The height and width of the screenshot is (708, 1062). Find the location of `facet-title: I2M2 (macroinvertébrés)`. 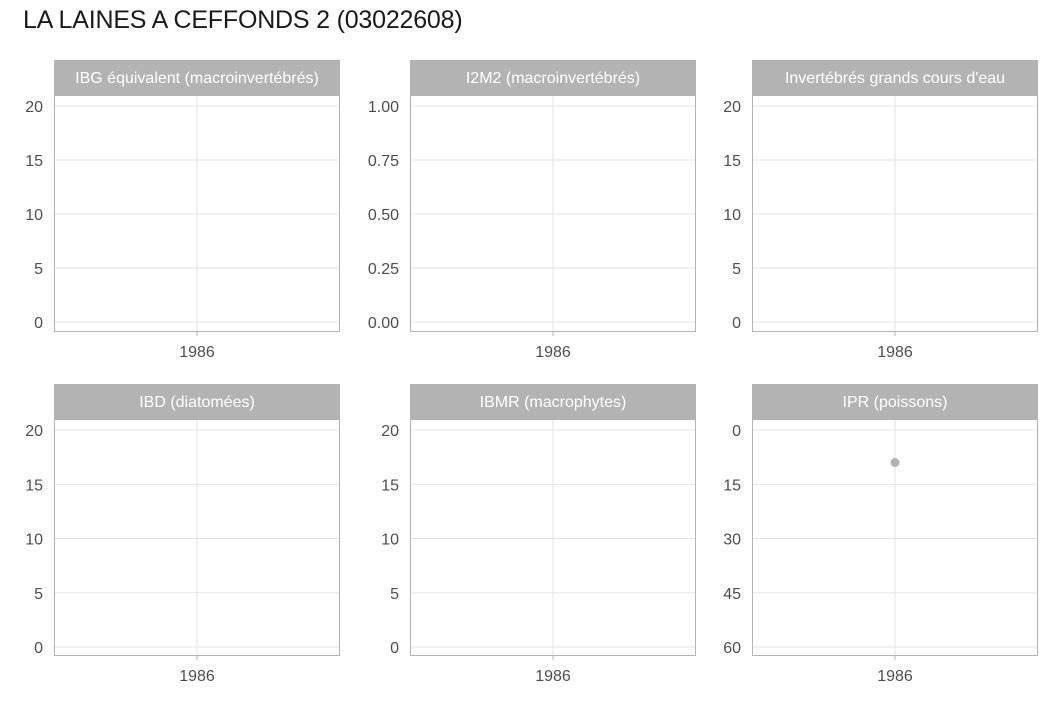

facet-title: I2M2 (macroinvertébrés) is located at coordinates (553, 78).